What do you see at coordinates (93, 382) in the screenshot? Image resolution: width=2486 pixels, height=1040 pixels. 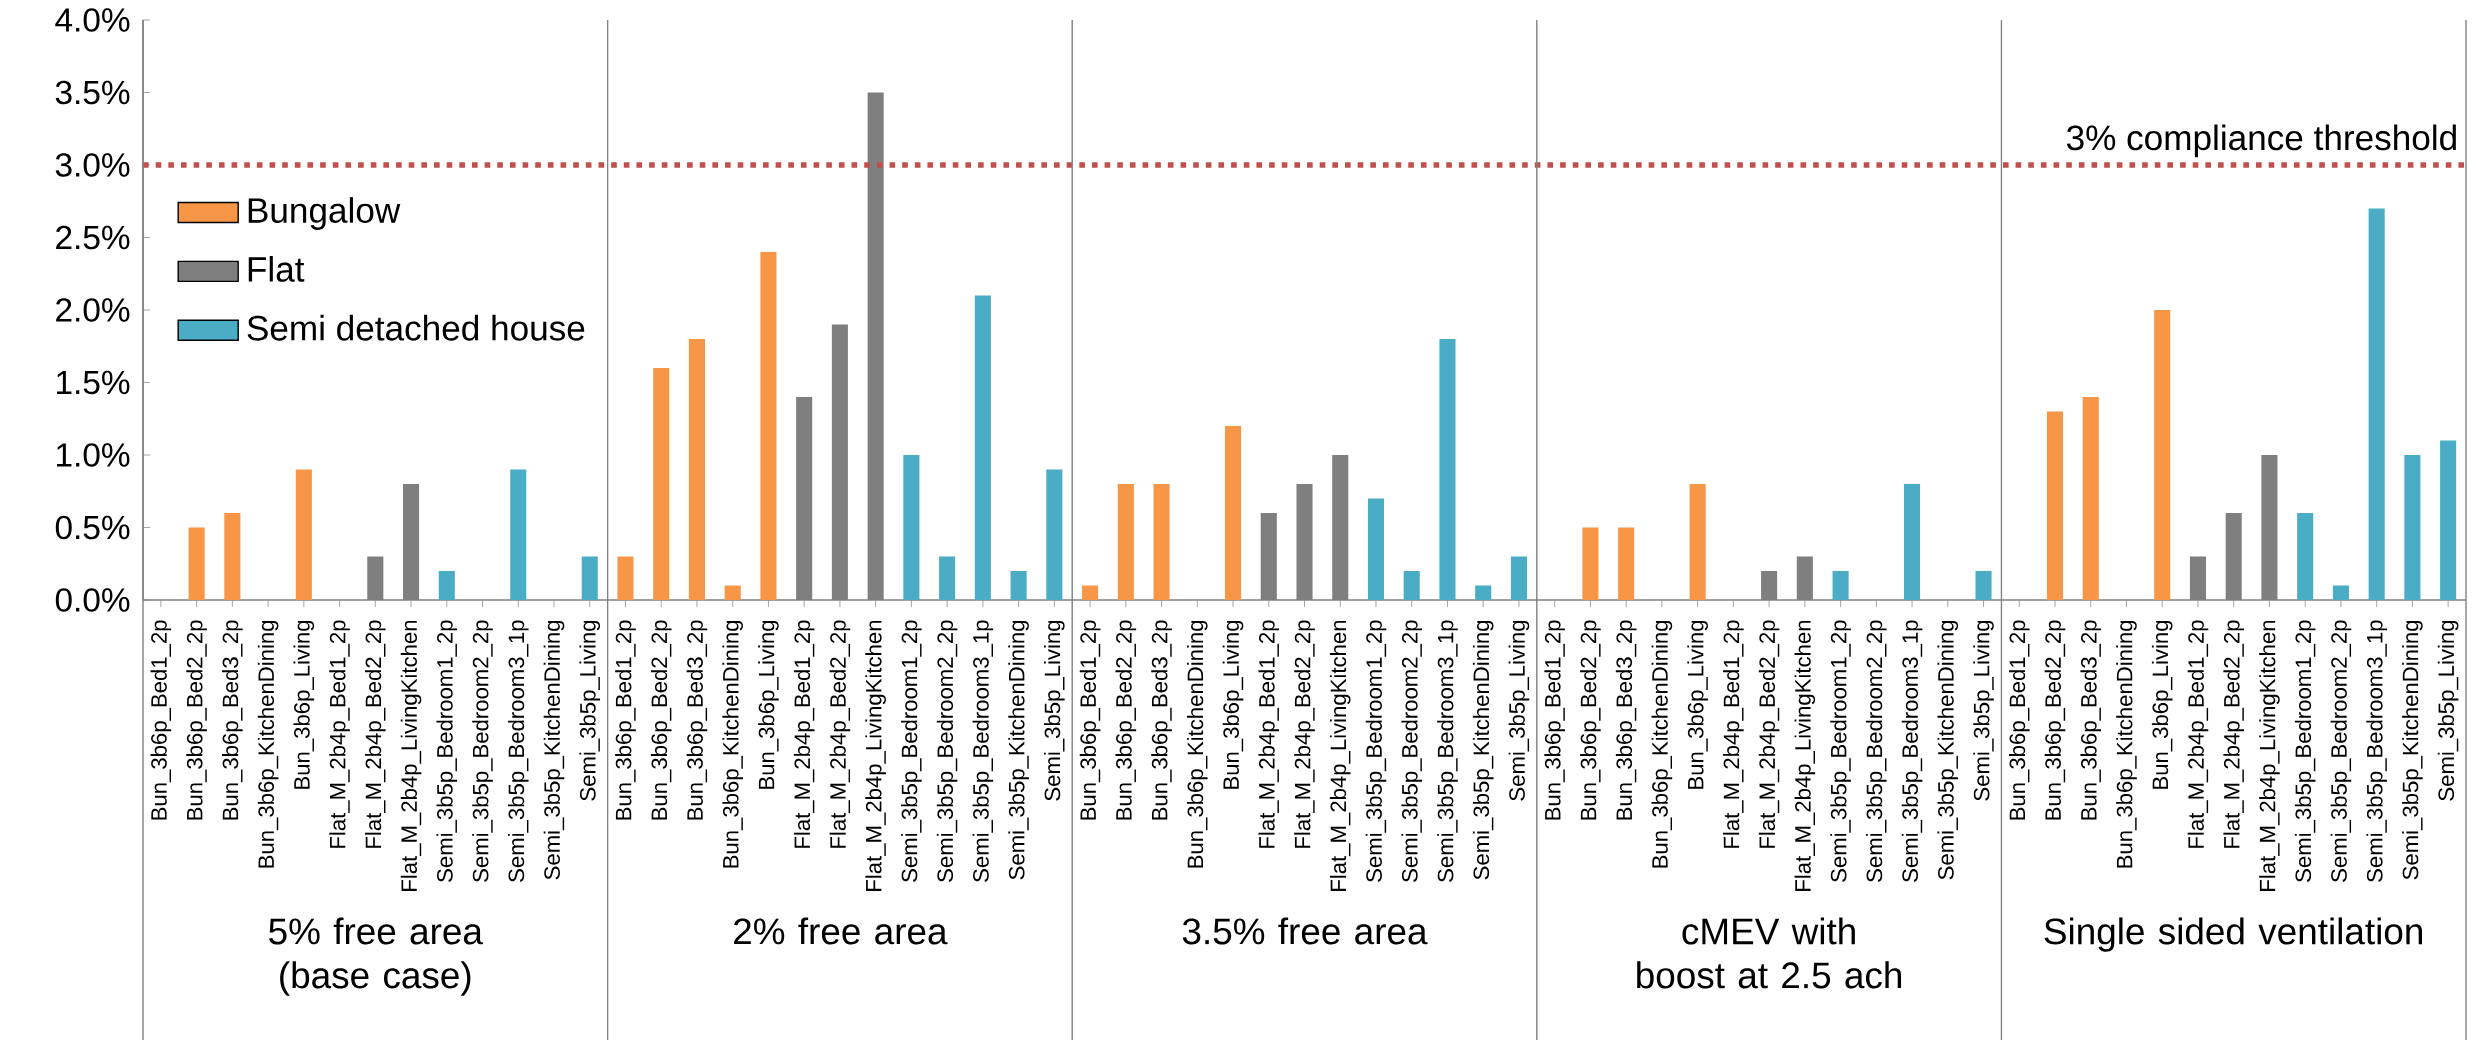 I see `y-tick-label: 1.5%` at bounding box center [93, 382].